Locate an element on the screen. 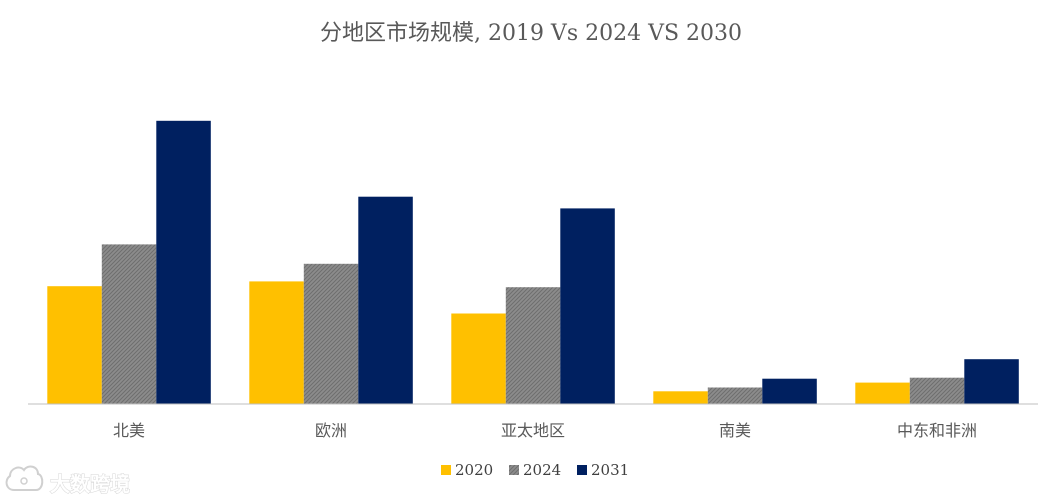  chart-title: 分地区市场规模, 2019 Vs 2024 VS 2030 is located at coordinates (531, 33).